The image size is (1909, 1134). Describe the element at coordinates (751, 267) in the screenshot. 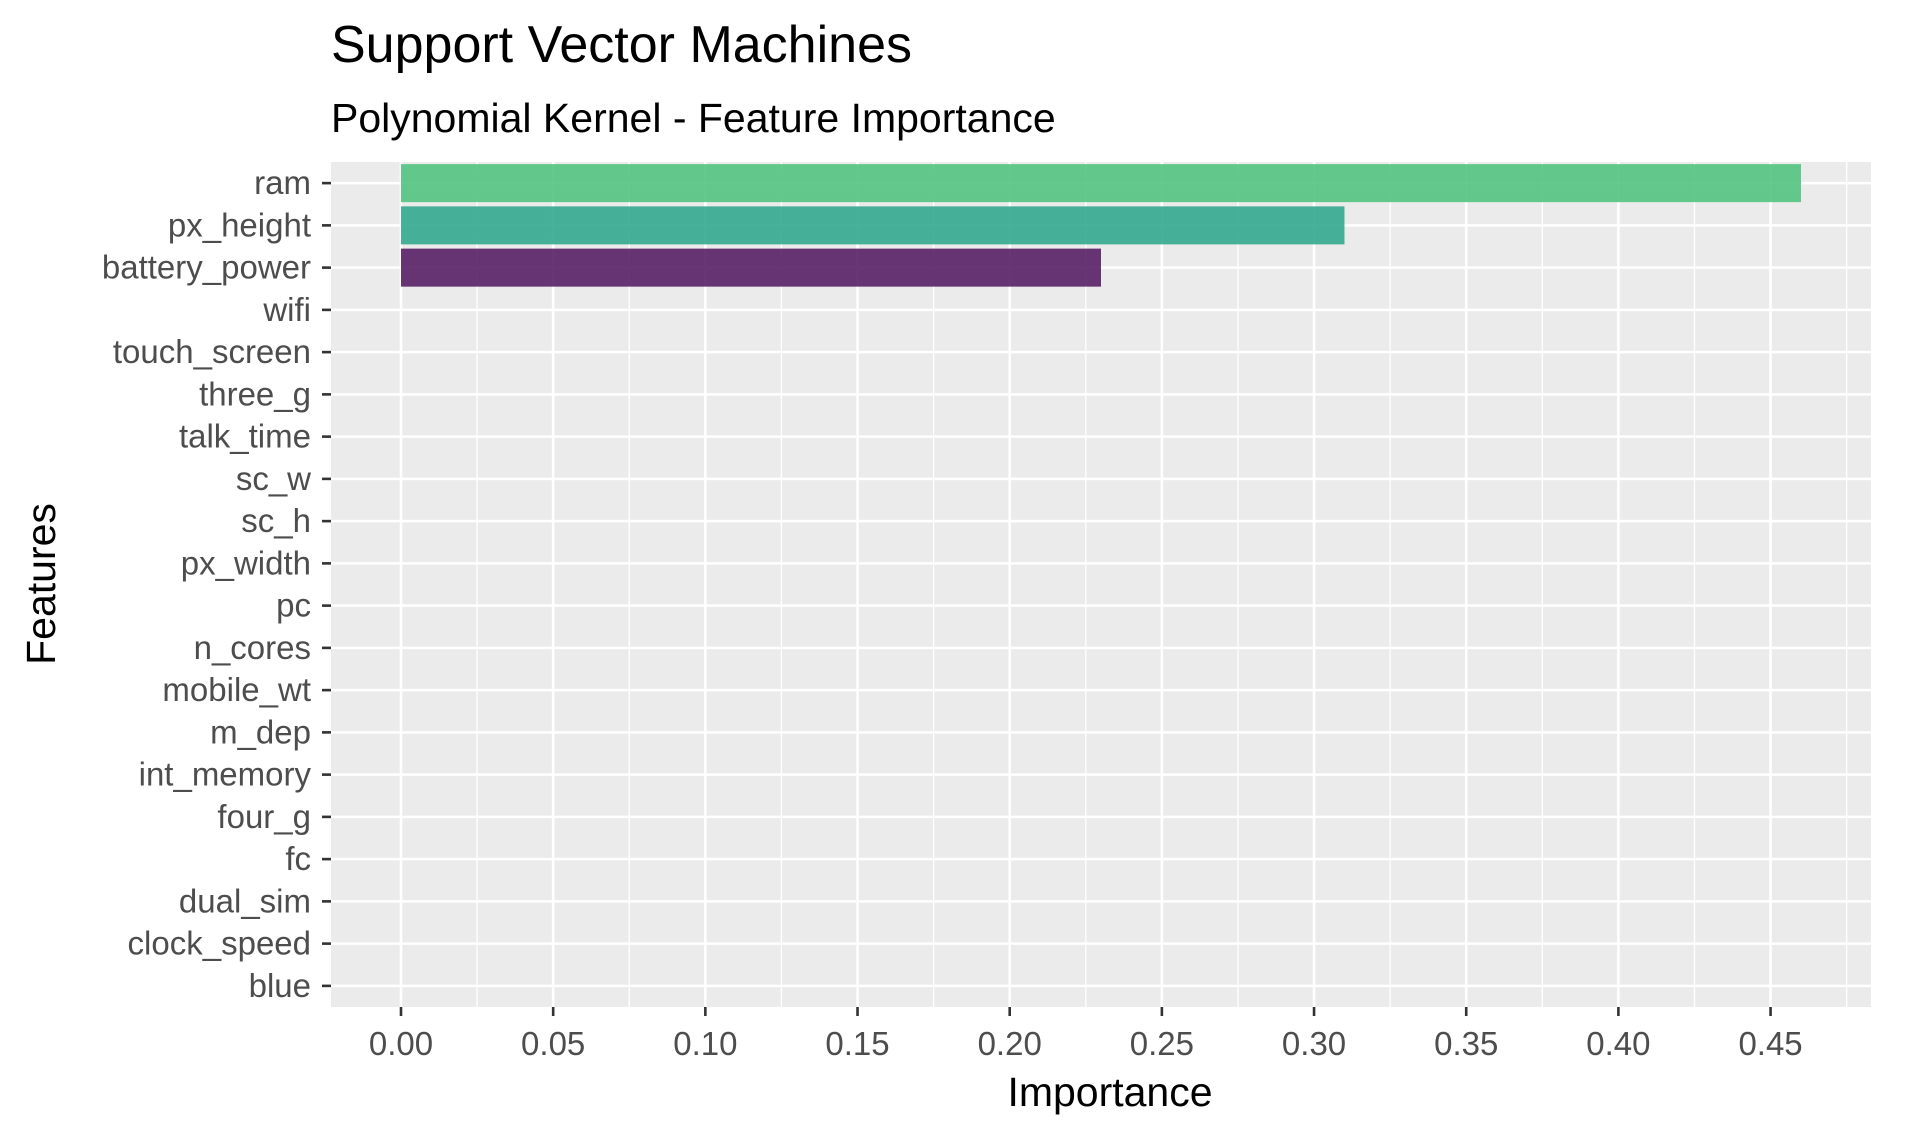

I see `bar-battery_power` at that location.